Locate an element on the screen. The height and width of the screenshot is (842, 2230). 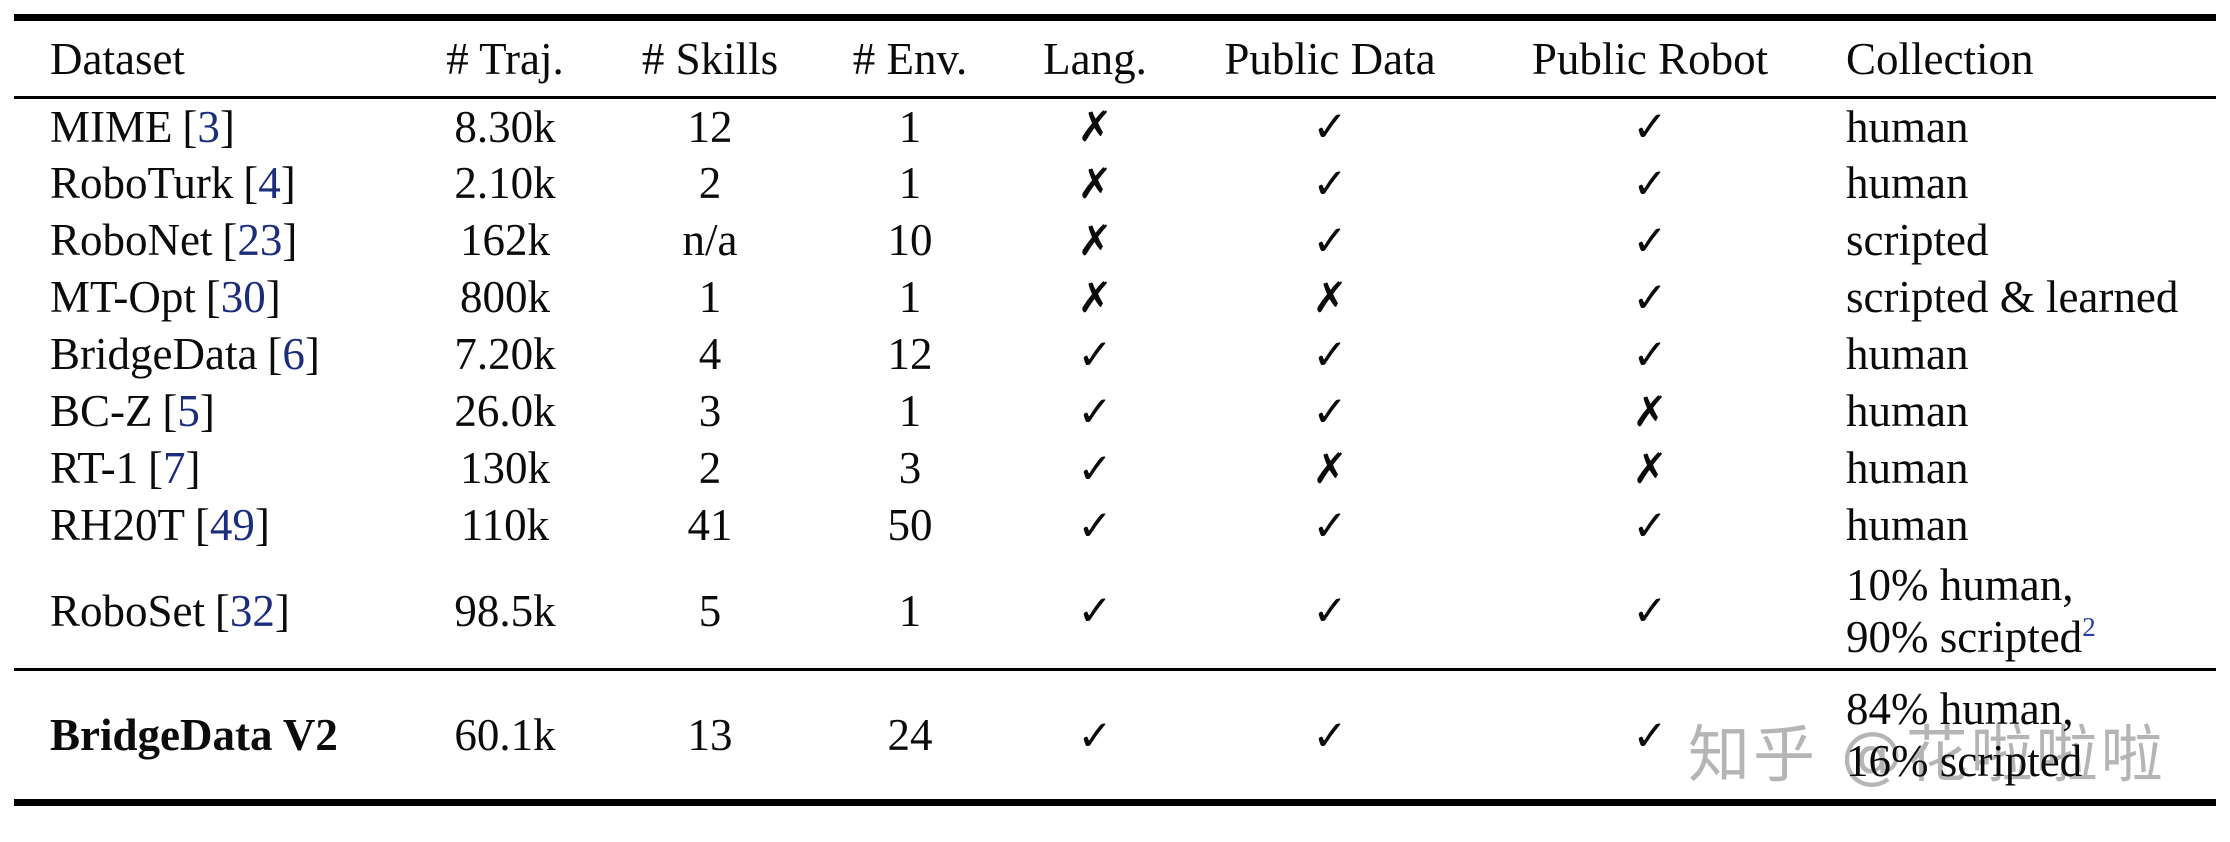
cell-env: 24 is located at coordinates (910, 735).